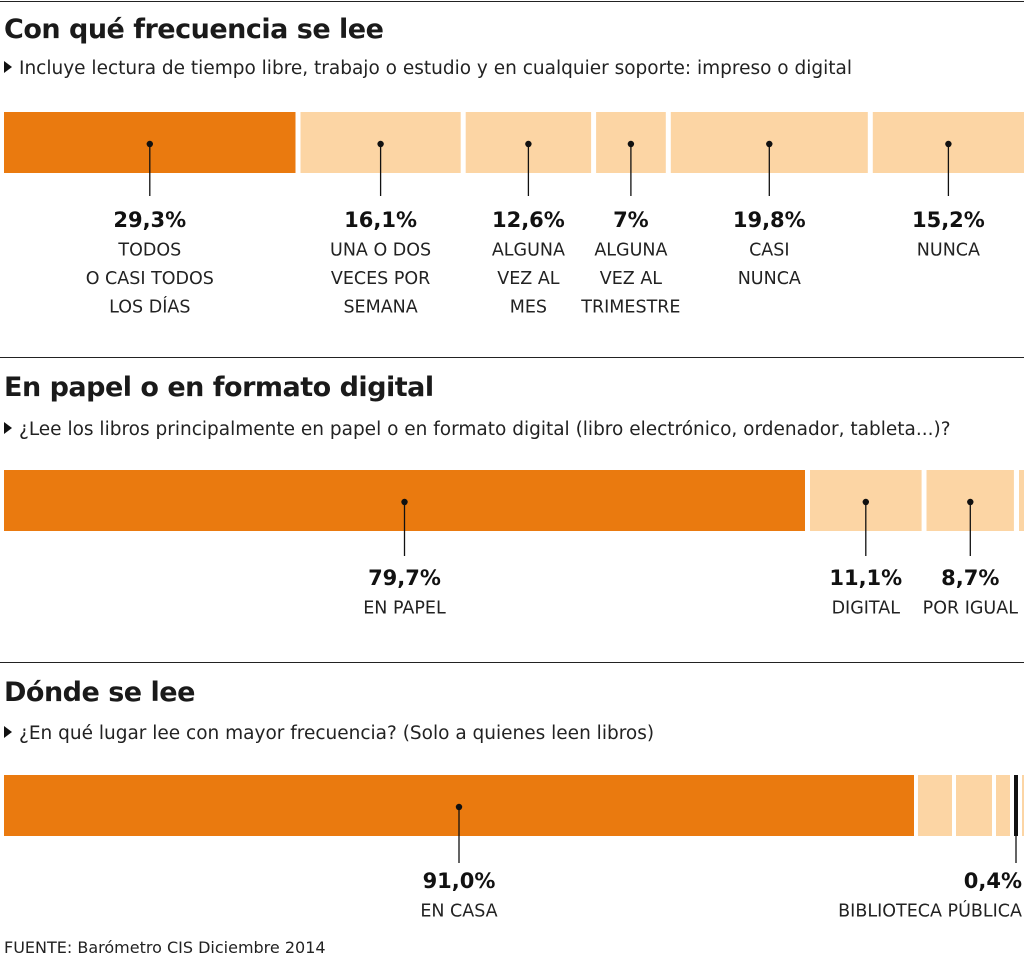 The width and height of the screenshot is (1024, 967). I want to click on category-label: EN CASA, so click(458, 912).